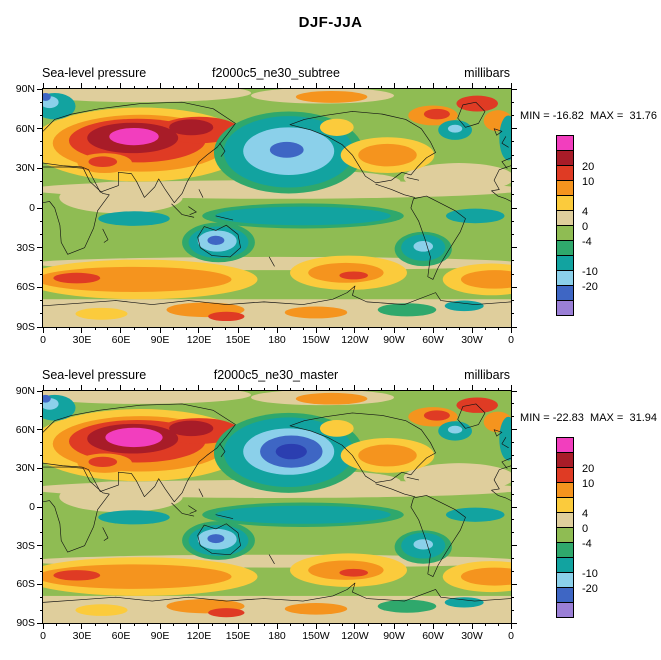  I want to click on lon-tick-label: 150E, so click(238, 340).